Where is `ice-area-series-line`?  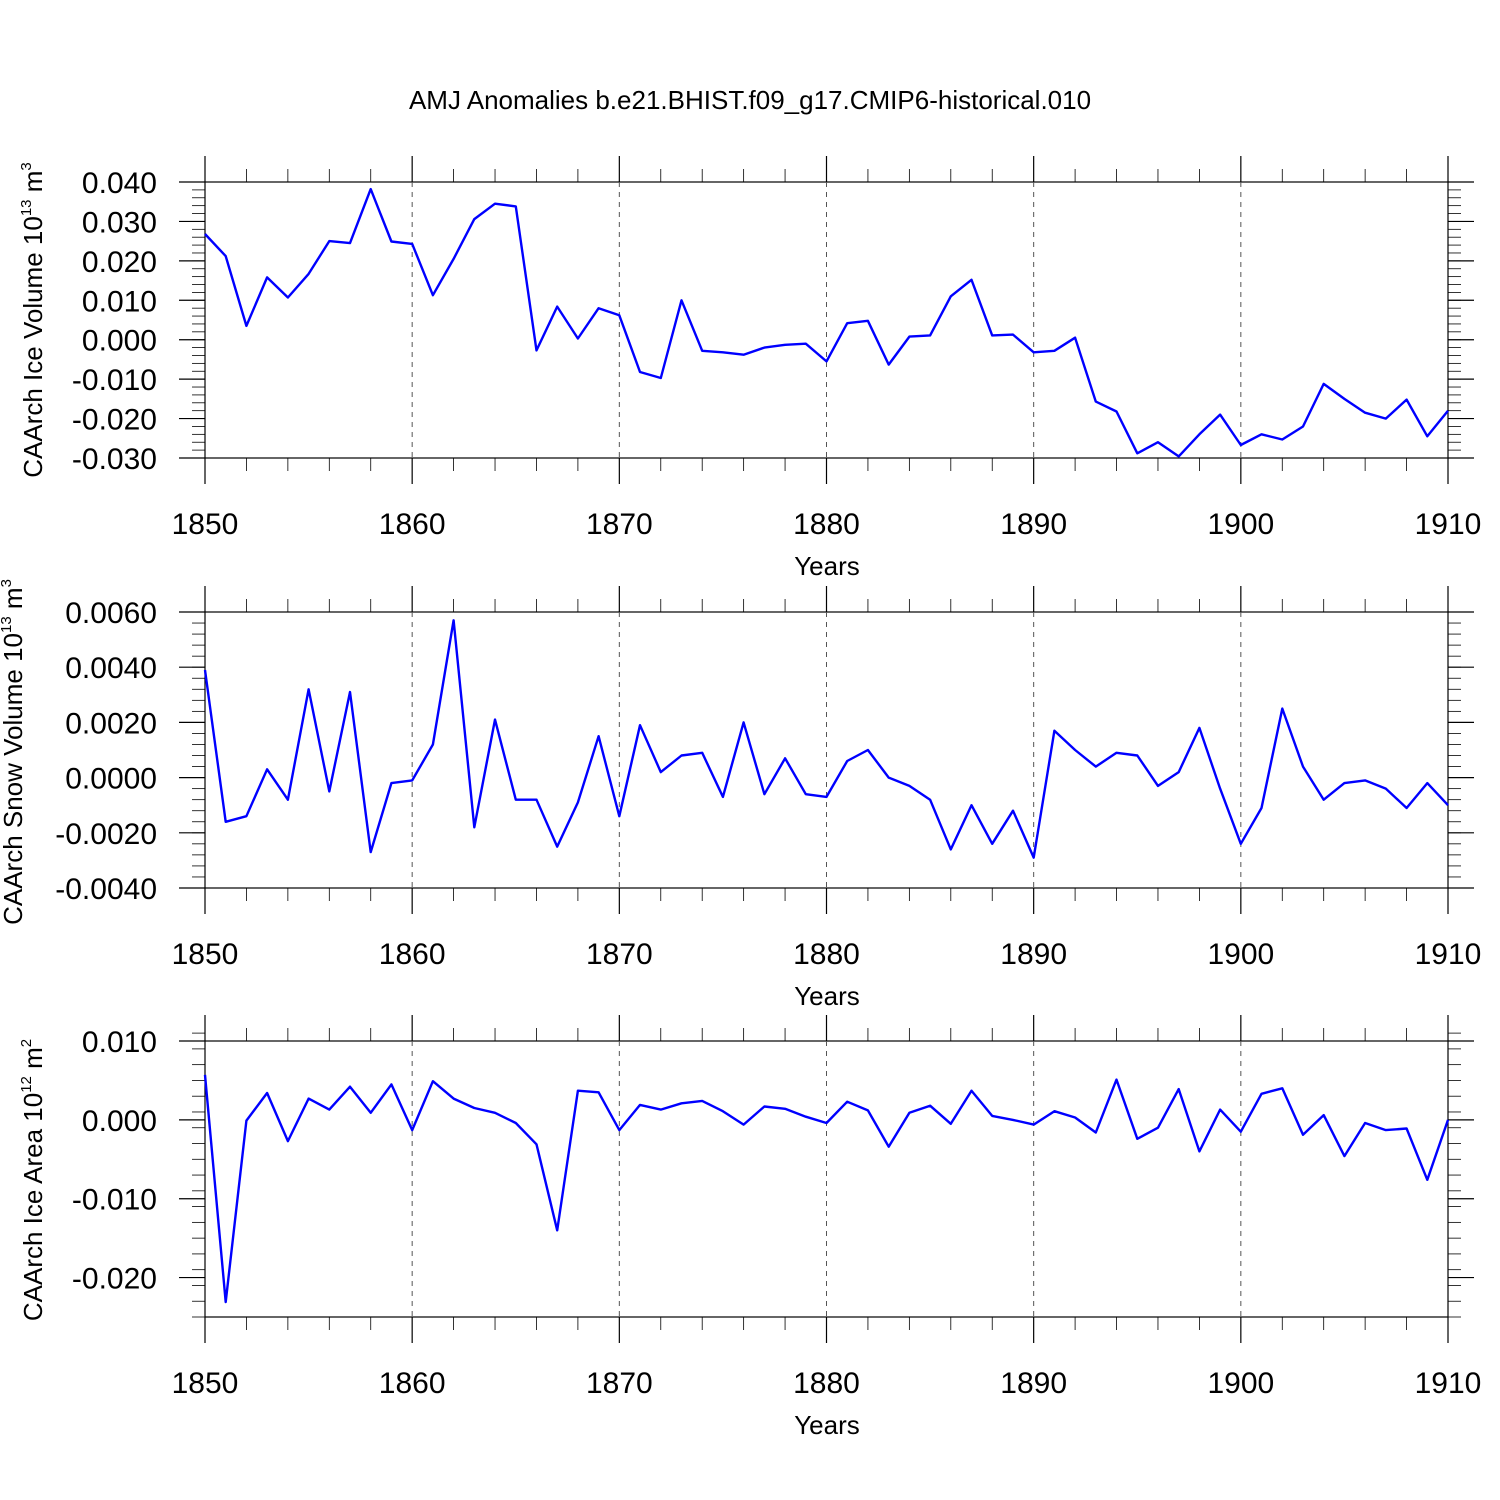
ice-area-series-line is located at coordinates (826, 1189).